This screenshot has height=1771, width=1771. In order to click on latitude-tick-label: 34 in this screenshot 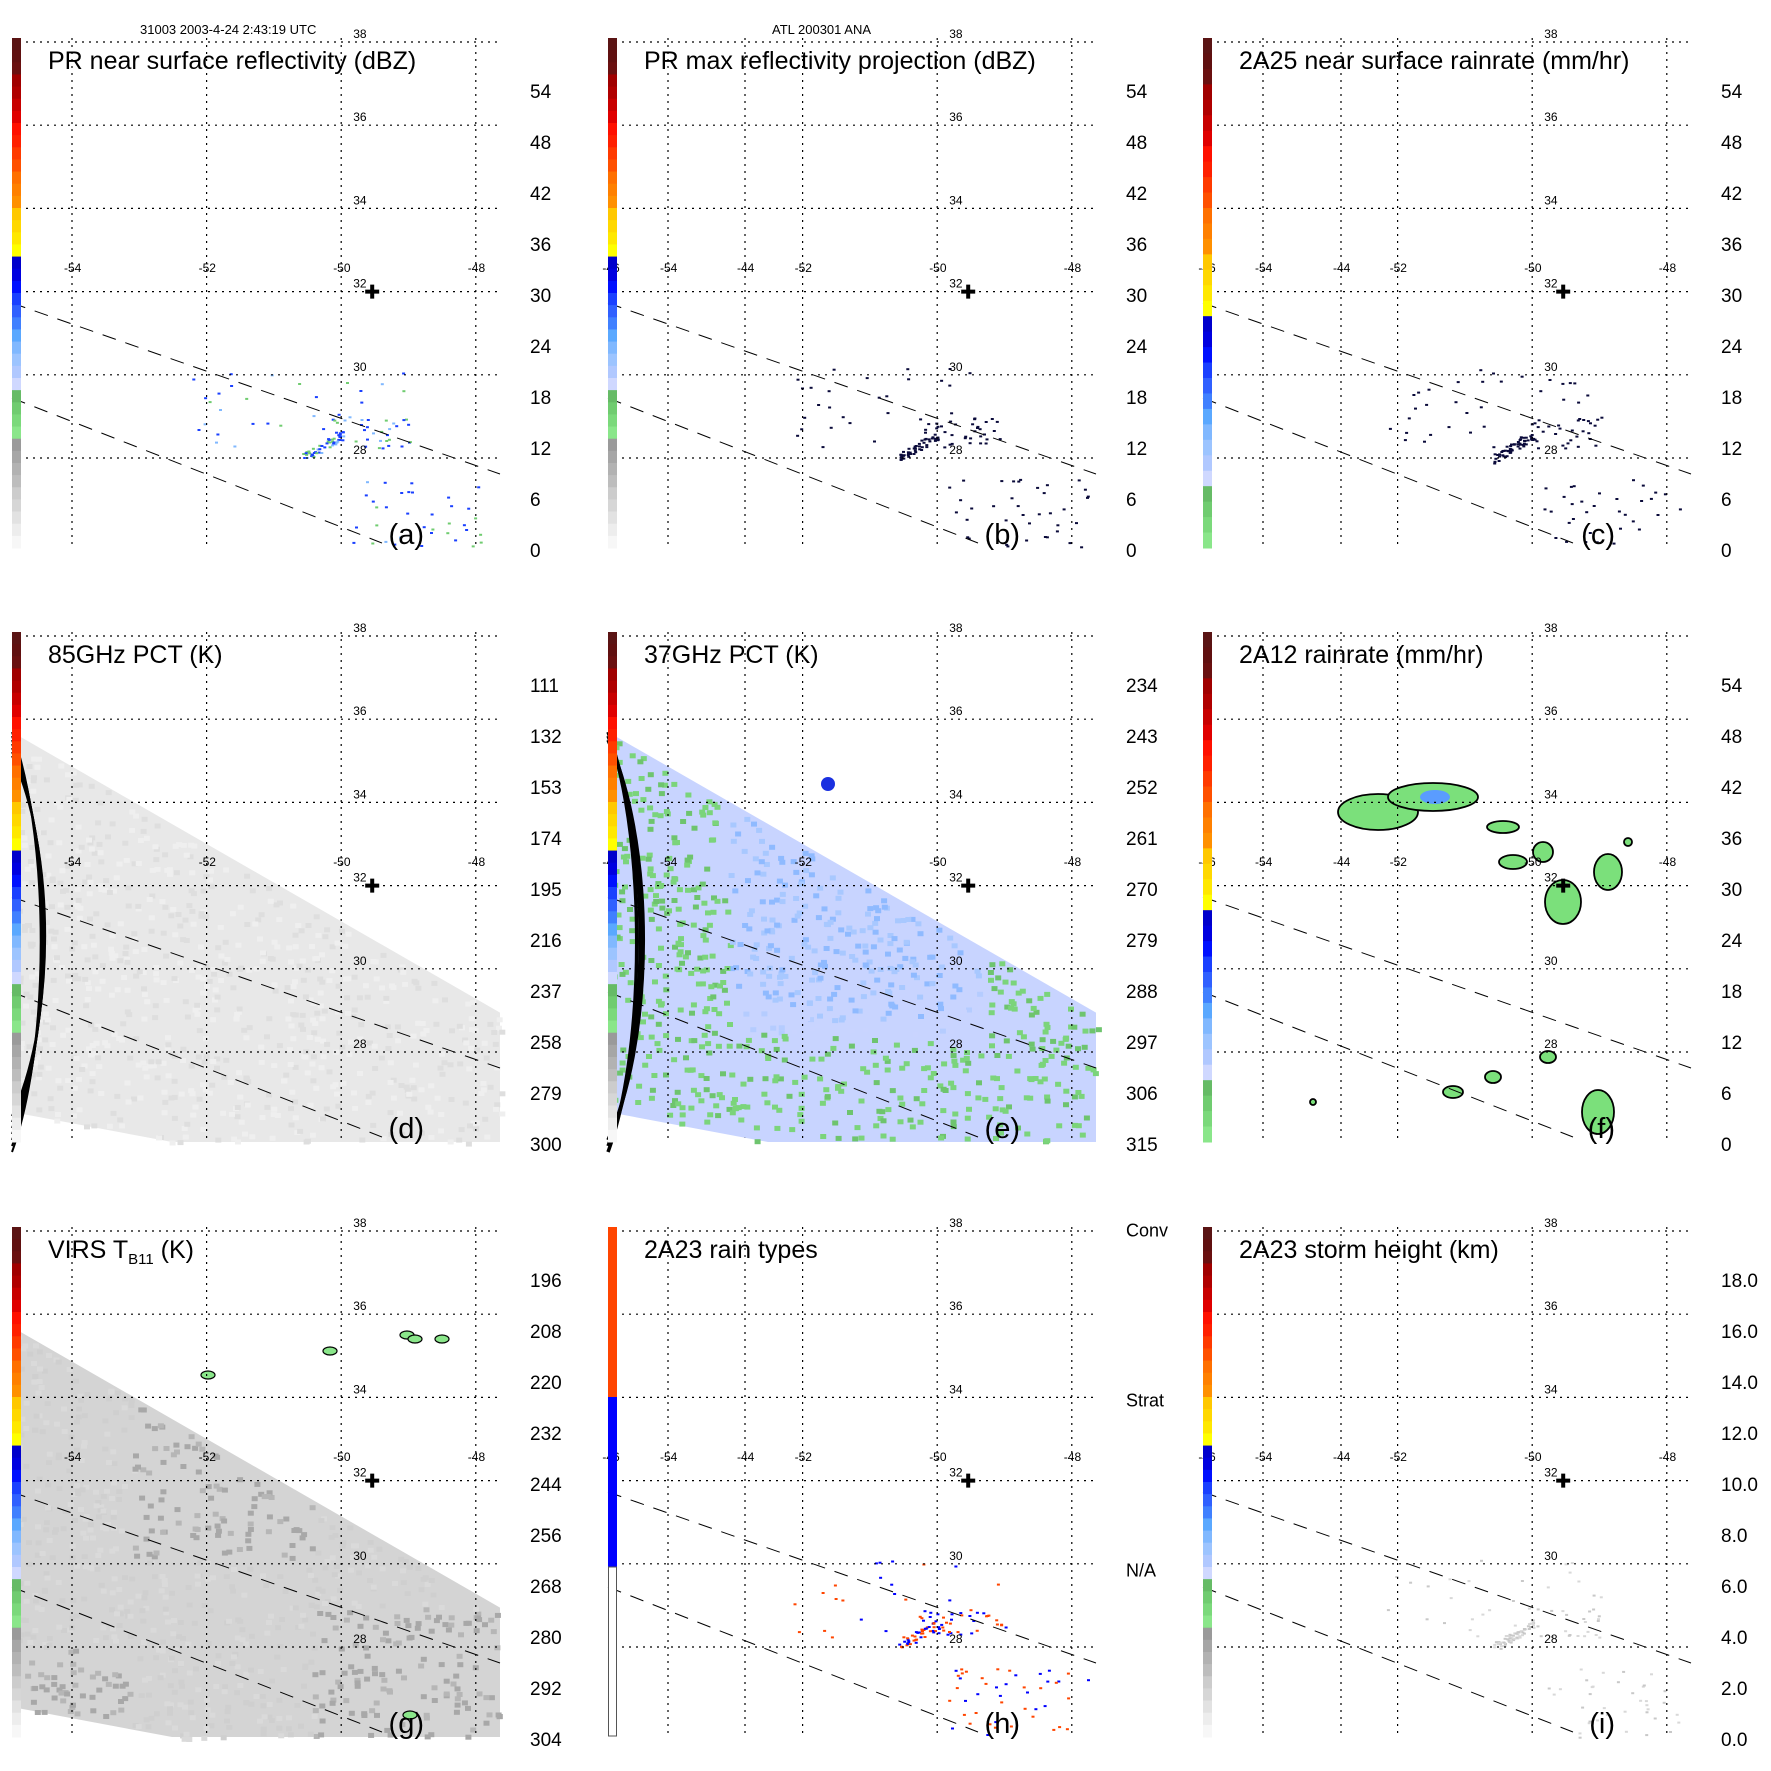, I will do `click(1551, 200)`.